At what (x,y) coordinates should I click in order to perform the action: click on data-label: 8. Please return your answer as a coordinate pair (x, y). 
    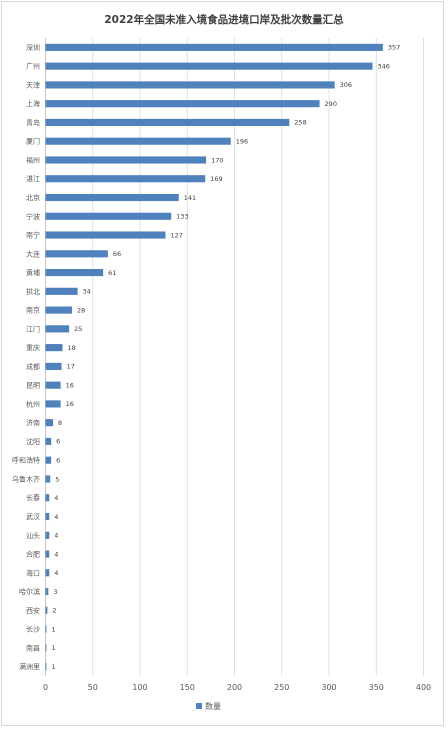
    Looking at the image, I should click on (60, 423).